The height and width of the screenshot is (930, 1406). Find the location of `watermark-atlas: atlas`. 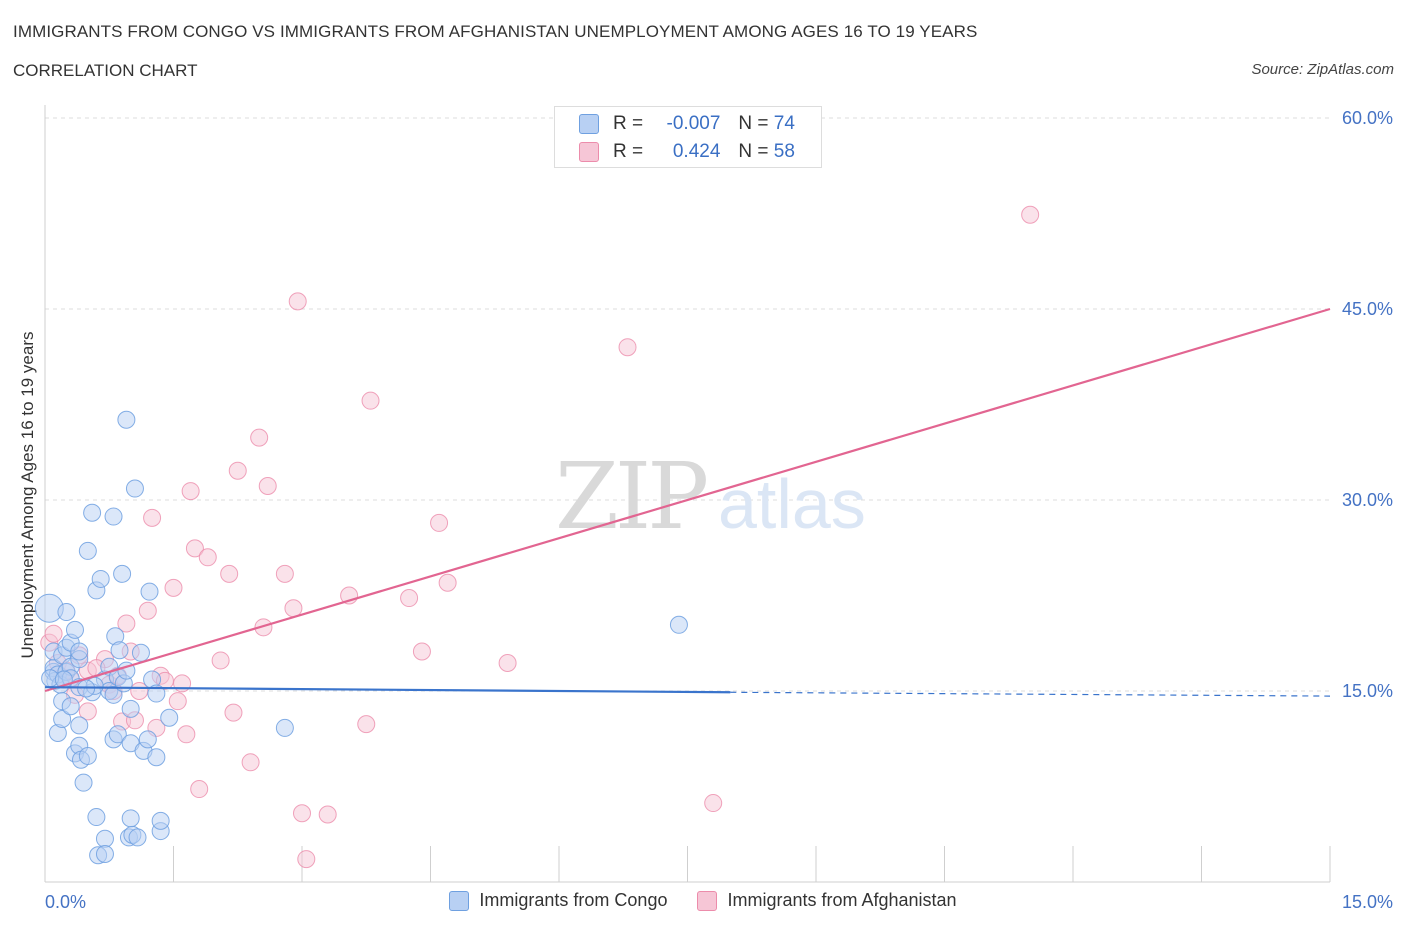

watermark-atlas: atlas is located at coordinates (792, 504).